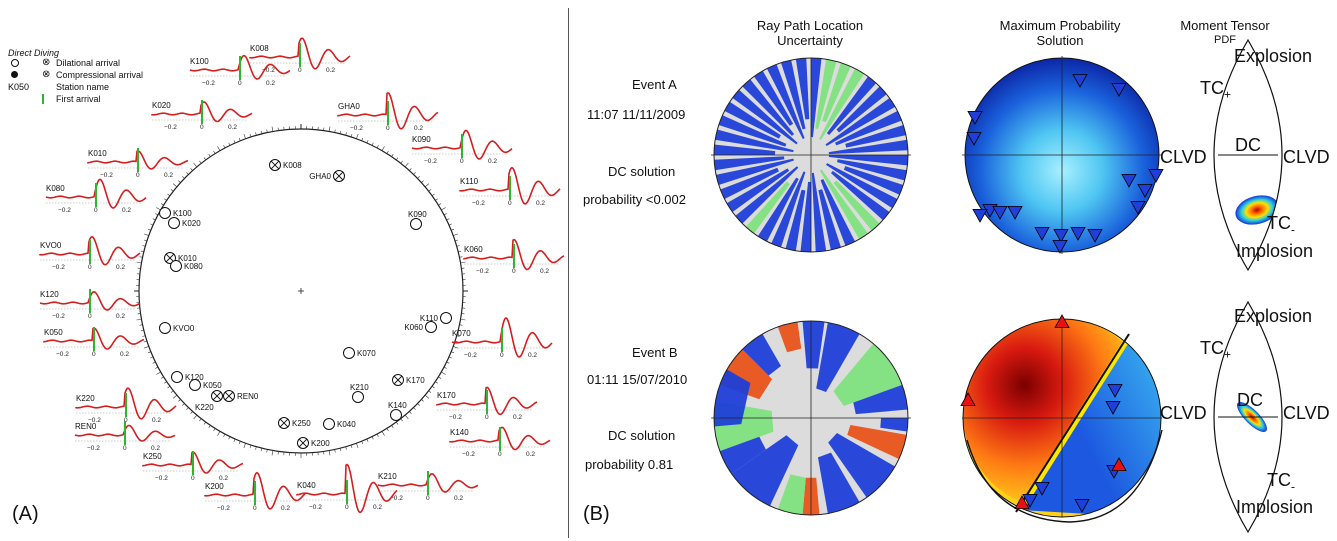 The height and width of the screenshot is (541, 1337). Describe the element at coordinates (209, 401) in the screenshot. I see `station-k220: K220` at that location.